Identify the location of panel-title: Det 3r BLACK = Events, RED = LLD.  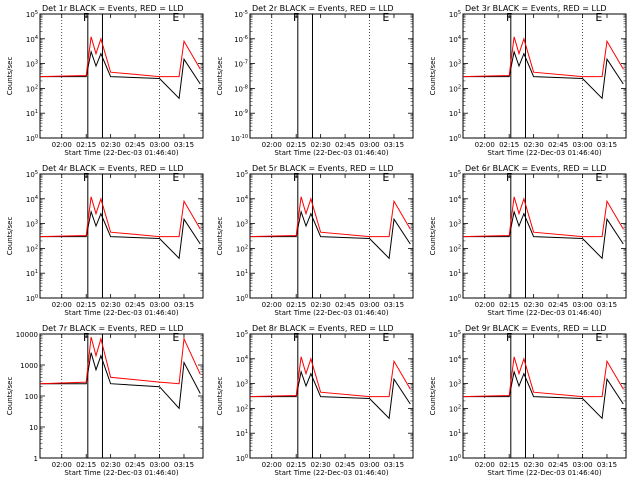
(536, 8).